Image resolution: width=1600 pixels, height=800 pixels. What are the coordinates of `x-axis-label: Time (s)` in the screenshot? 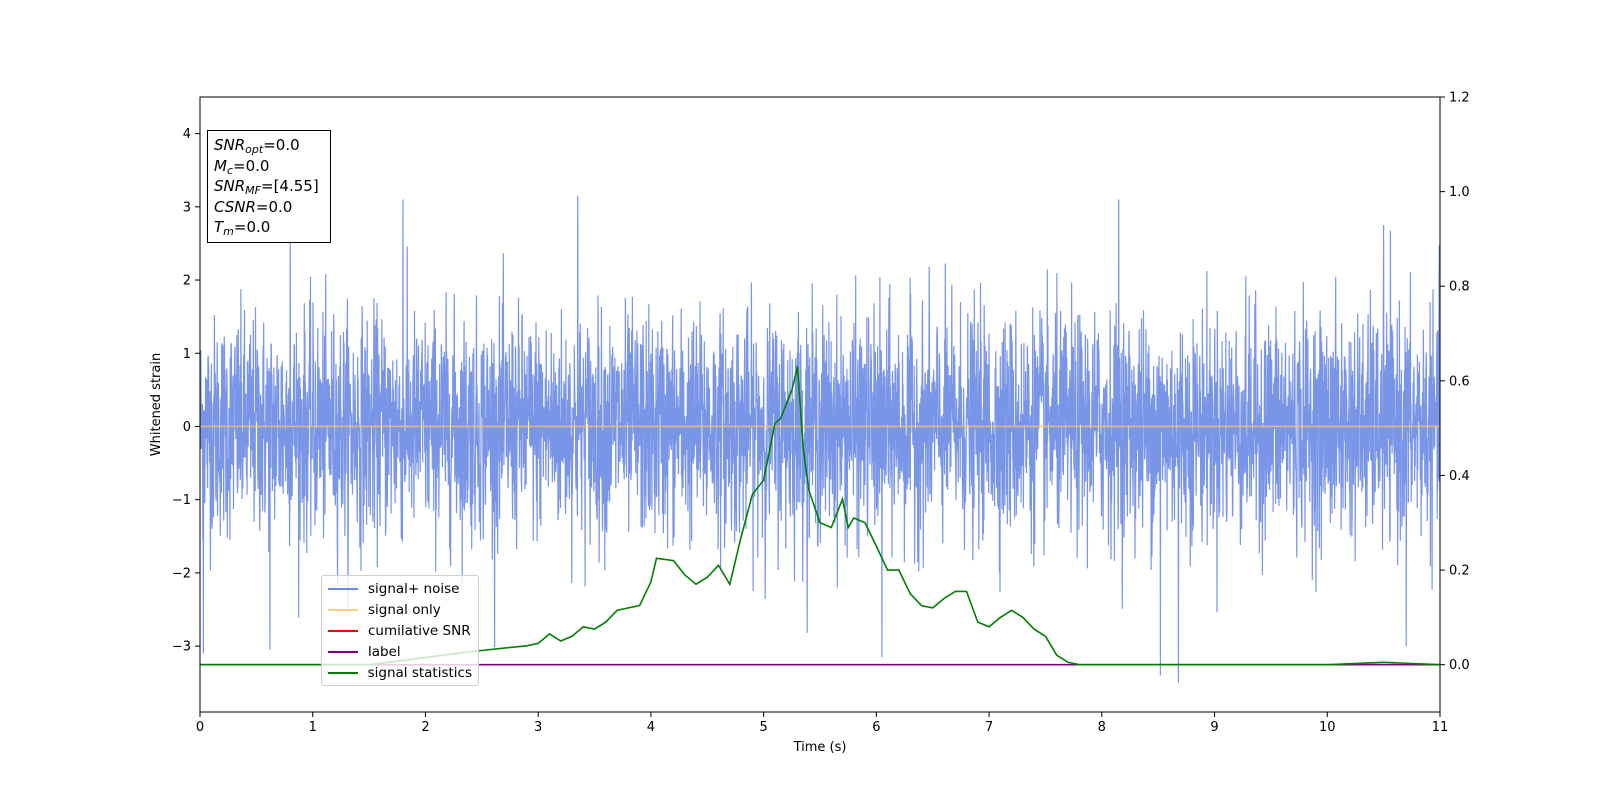 It's located at (820, 747).